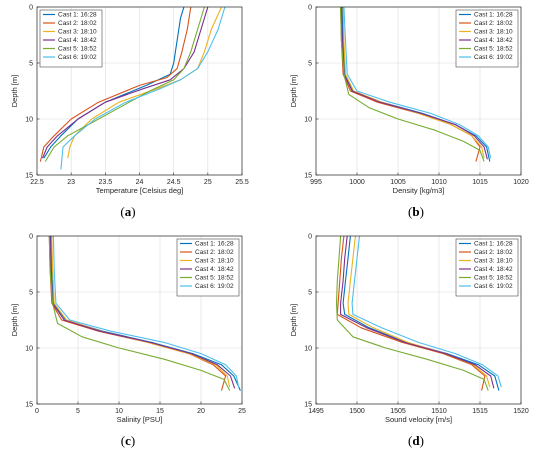 Image resolution: width=550 pixels, height=453 pixels. Describe the element at coordinates (160, 411) in the screenshot. I see `x-tick-label: 15` at that location.